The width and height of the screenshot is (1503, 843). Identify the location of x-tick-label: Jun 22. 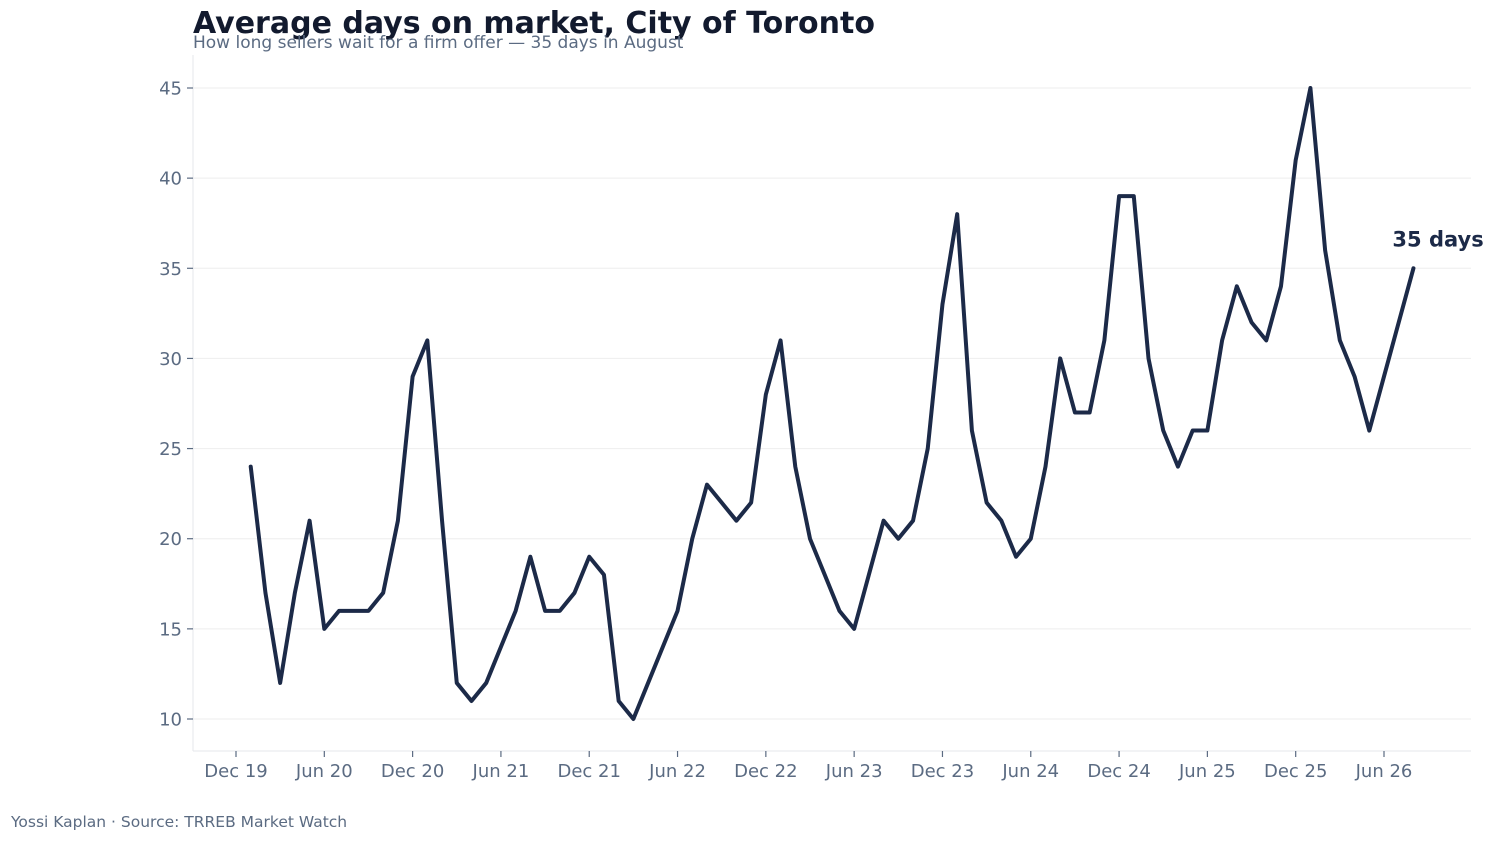
(677, 771).